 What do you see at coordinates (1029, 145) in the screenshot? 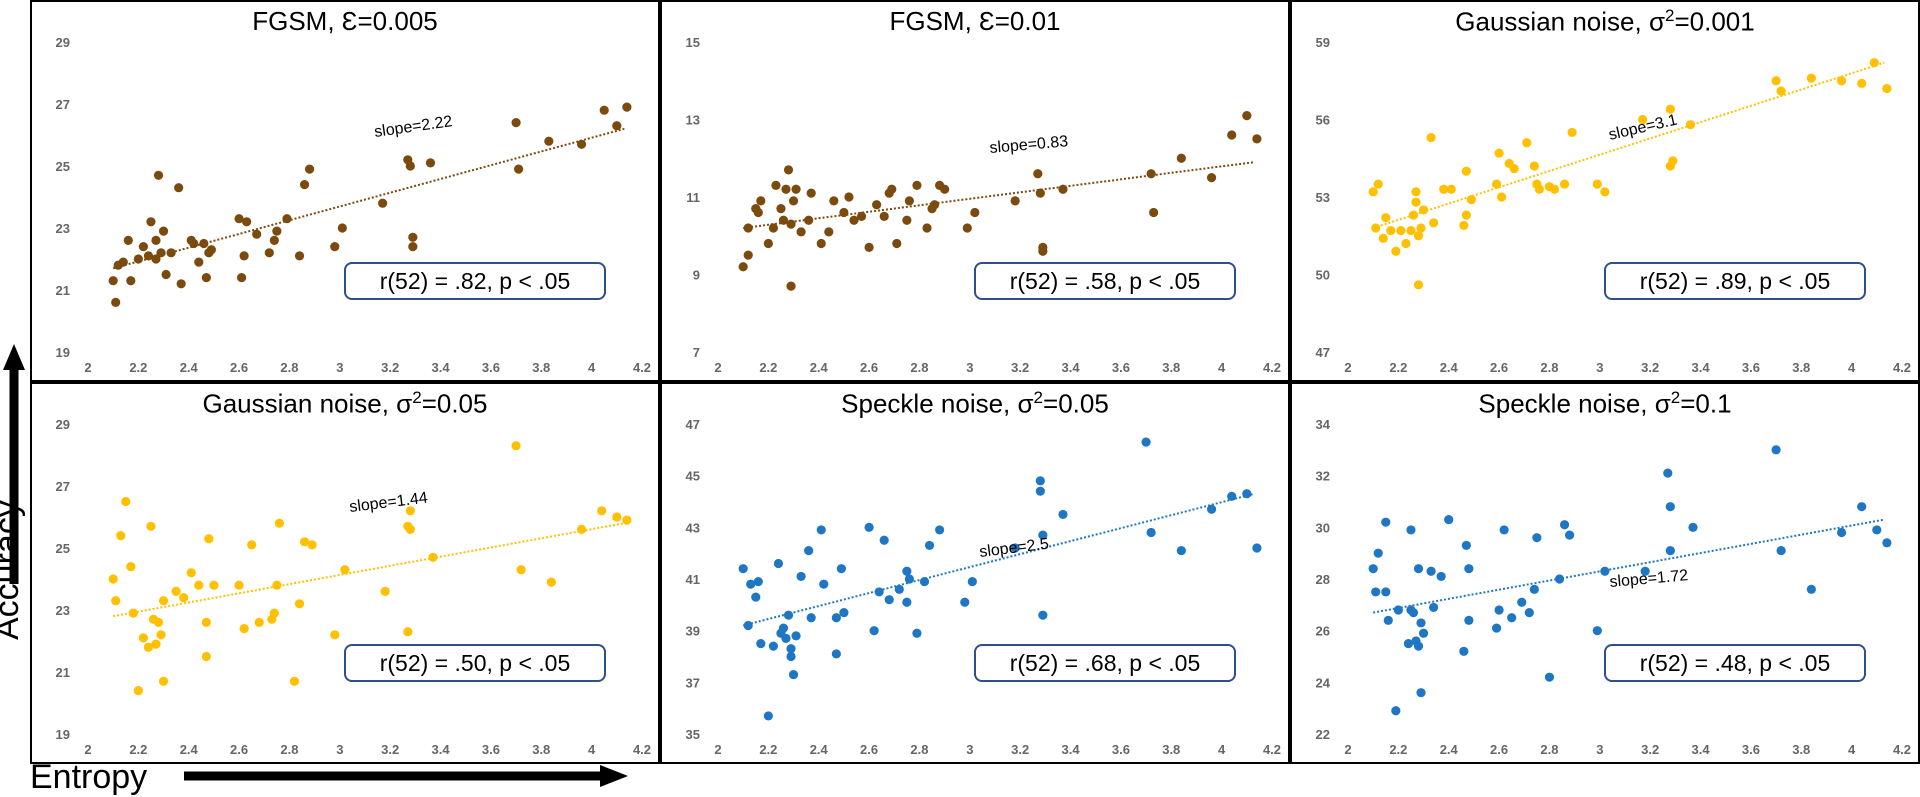
I see `slope-label: slope=0.83` at bounding box center [1029, 145].